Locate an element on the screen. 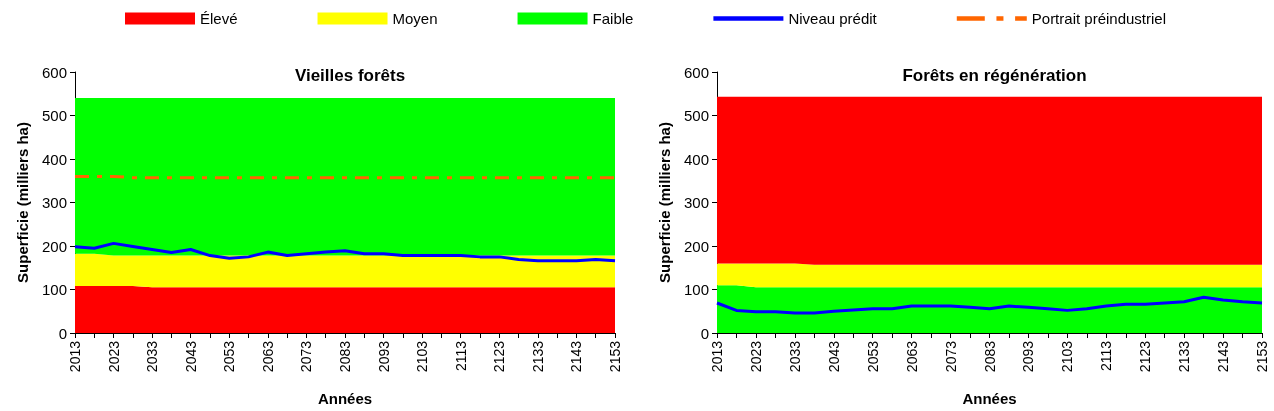 This screenshot has width=1274, height=411. legend-label: Niveau prédit is located at coordinates (833, 18).